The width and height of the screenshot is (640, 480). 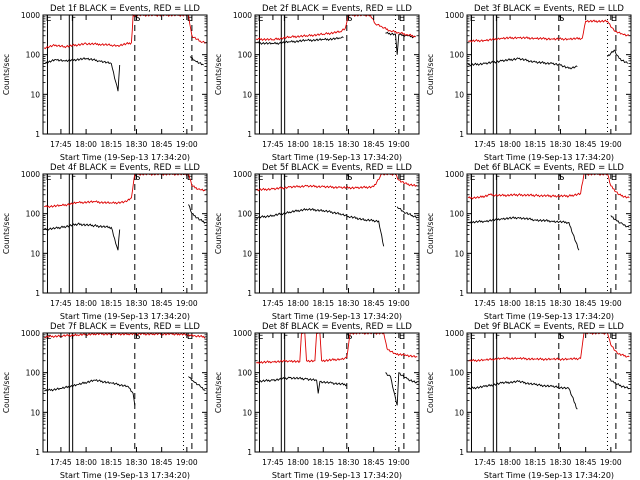 What do you see at coordinates (337, 327) in the screenshot?
I see `panel-title: Det 8f BLACK = Events, RED = LLD` at bounding box center [337, 327].